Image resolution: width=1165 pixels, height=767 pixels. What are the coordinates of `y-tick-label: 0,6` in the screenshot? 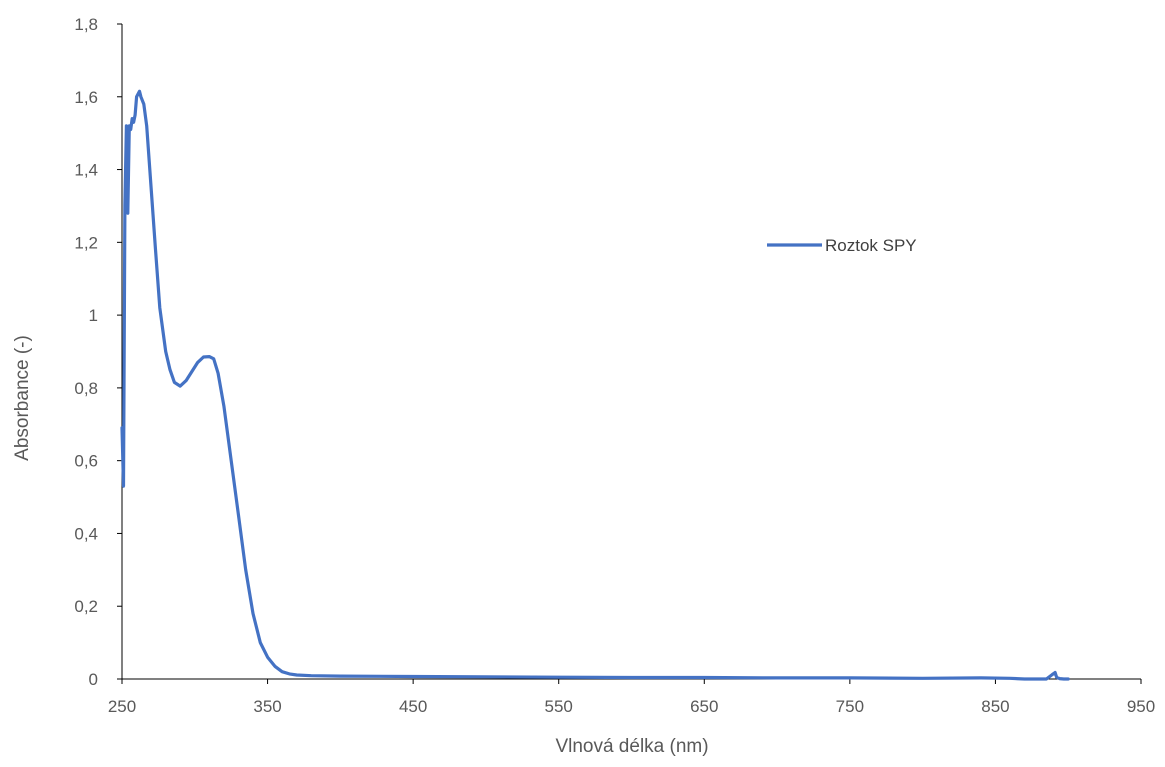 It's located at (86, 461).